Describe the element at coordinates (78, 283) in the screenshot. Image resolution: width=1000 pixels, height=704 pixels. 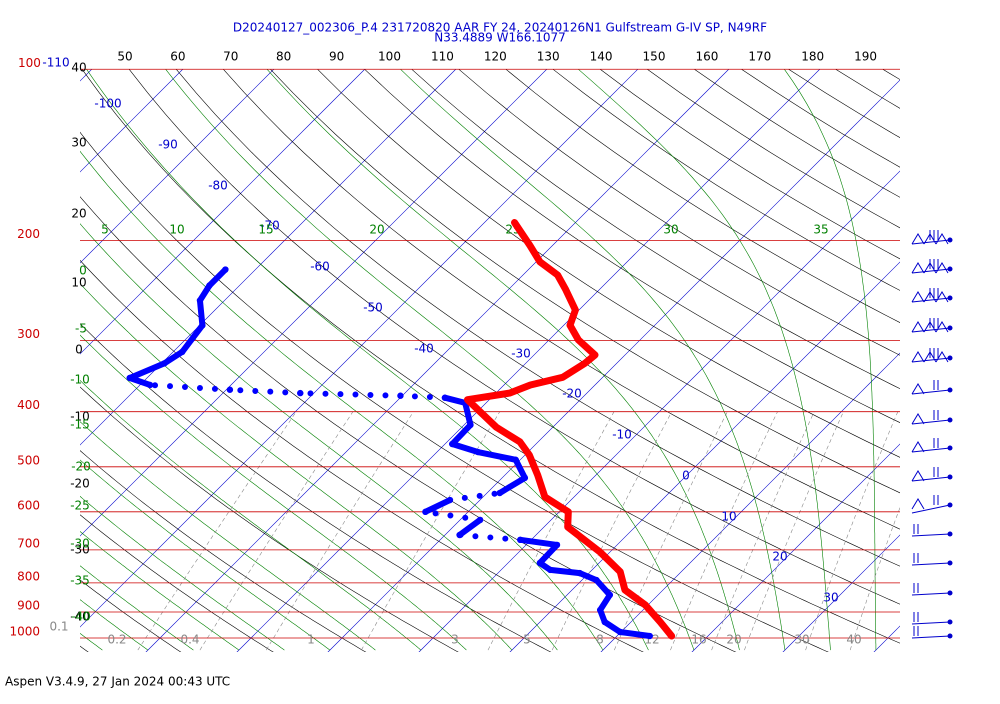
I see `dry-adiabat-label: 10` at that location.